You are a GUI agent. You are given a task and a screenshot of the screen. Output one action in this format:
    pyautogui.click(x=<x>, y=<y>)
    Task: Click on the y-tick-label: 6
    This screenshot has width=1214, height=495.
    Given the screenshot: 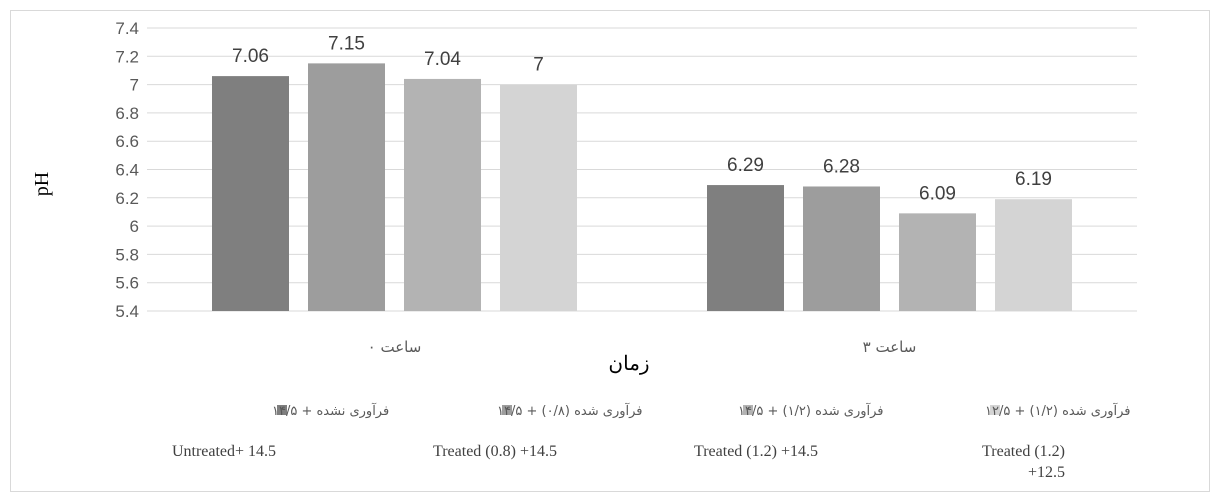 What is the action you would take?
    pyautogui.click(x=134, y=226)
    